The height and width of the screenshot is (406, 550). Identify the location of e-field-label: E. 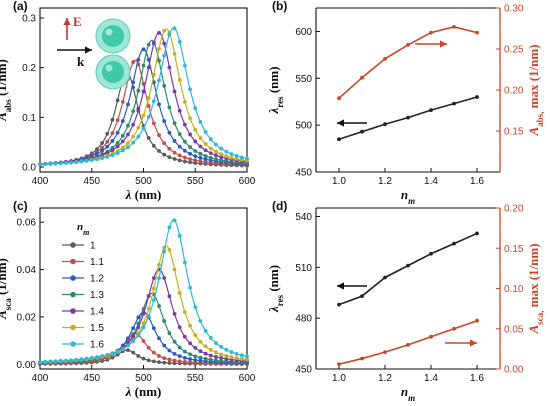
(77, 21).